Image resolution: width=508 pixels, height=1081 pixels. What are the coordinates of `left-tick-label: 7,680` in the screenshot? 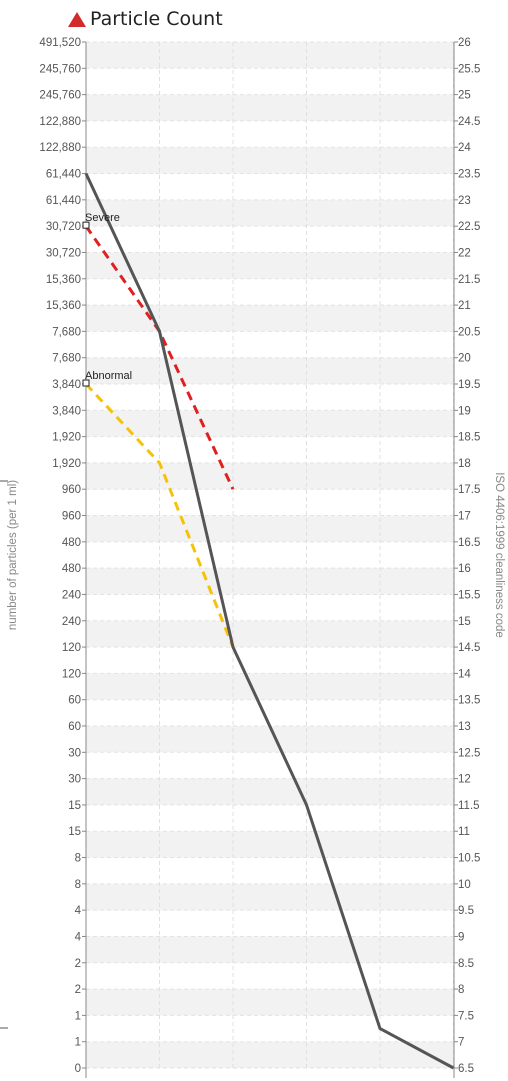 It's located at (66, 332).